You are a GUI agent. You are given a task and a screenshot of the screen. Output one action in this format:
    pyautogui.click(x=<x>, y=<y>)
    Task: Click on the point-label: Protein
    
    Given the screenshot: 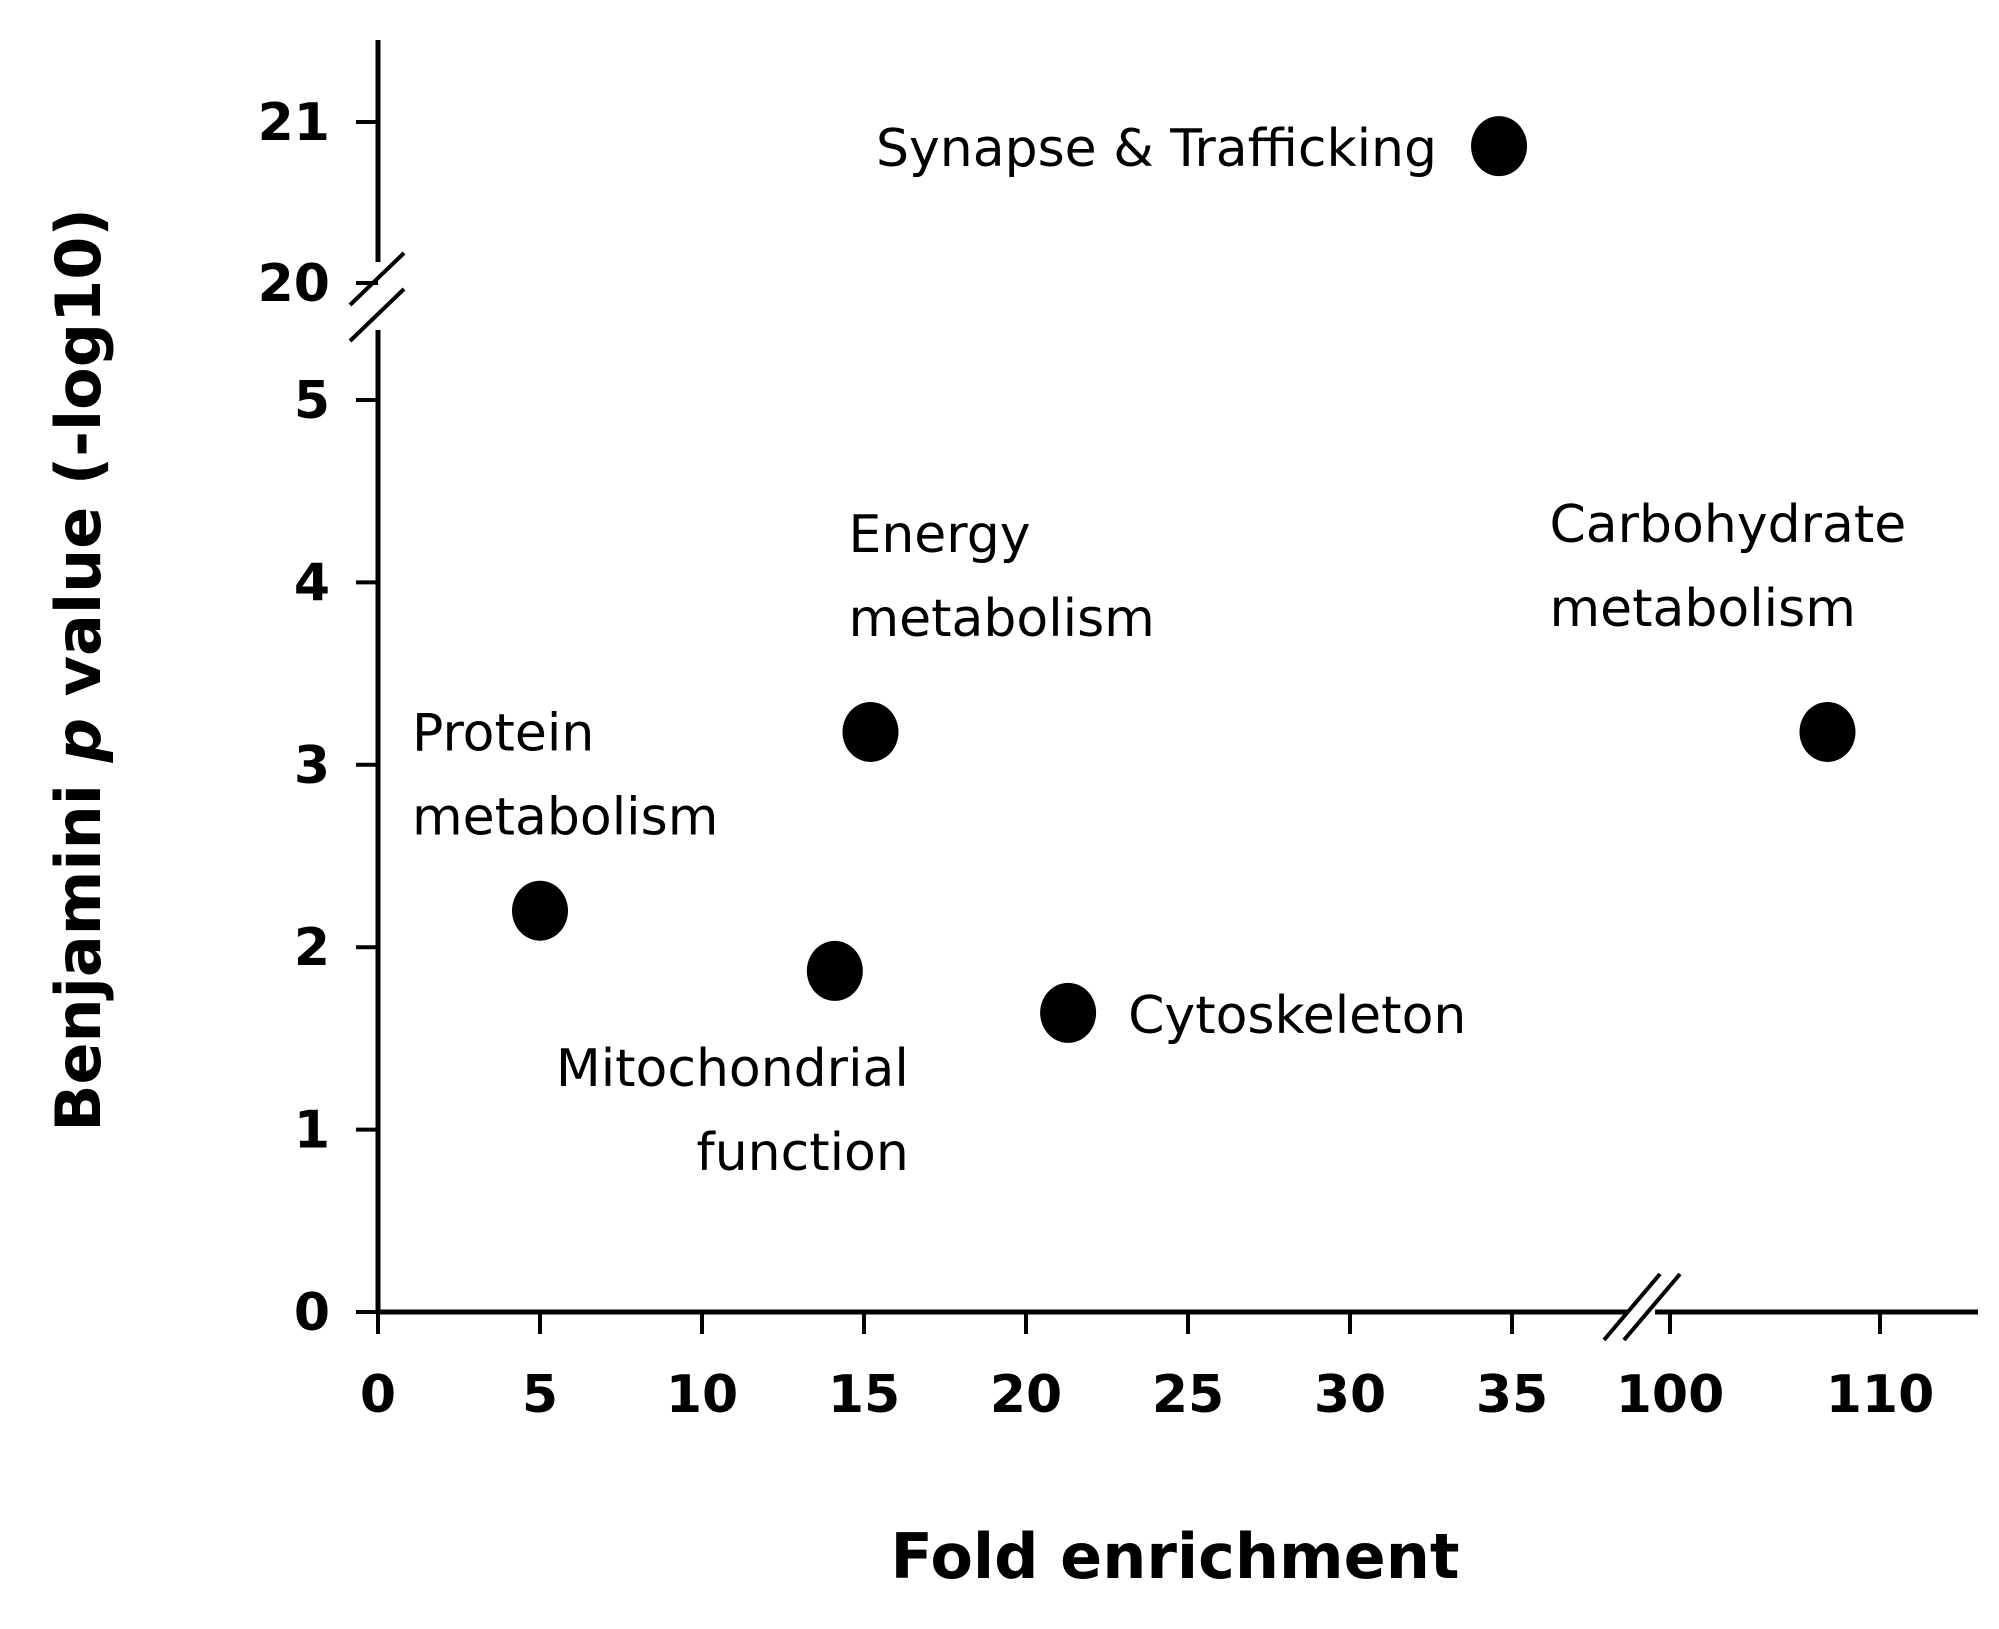 What is the action you would take?
    pyautogui.click(x=503, y=734)
    